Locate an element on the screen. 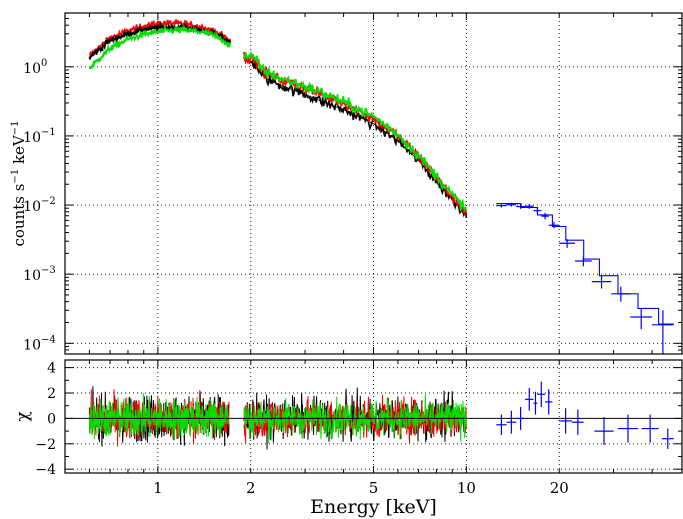 This screenshot has width=683, height=519. y-tick-exponent: −4 is located at coordinates (48, 339).